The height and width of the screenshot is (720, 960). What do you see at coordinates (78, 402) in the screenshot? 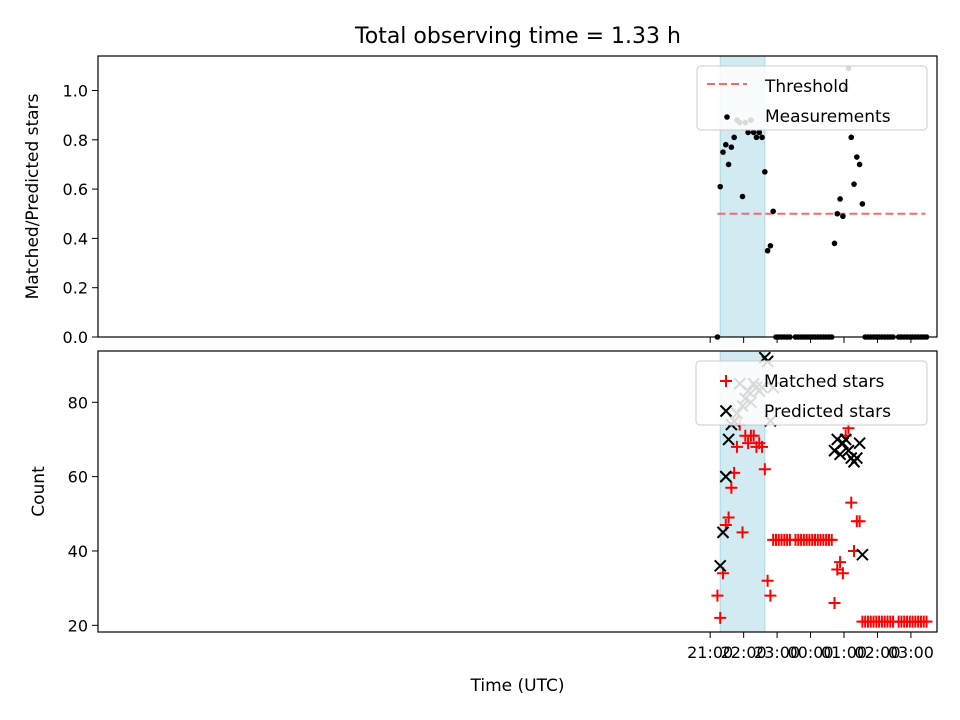
I see `y-tick-label: 80` at bounding box center [78, 402].